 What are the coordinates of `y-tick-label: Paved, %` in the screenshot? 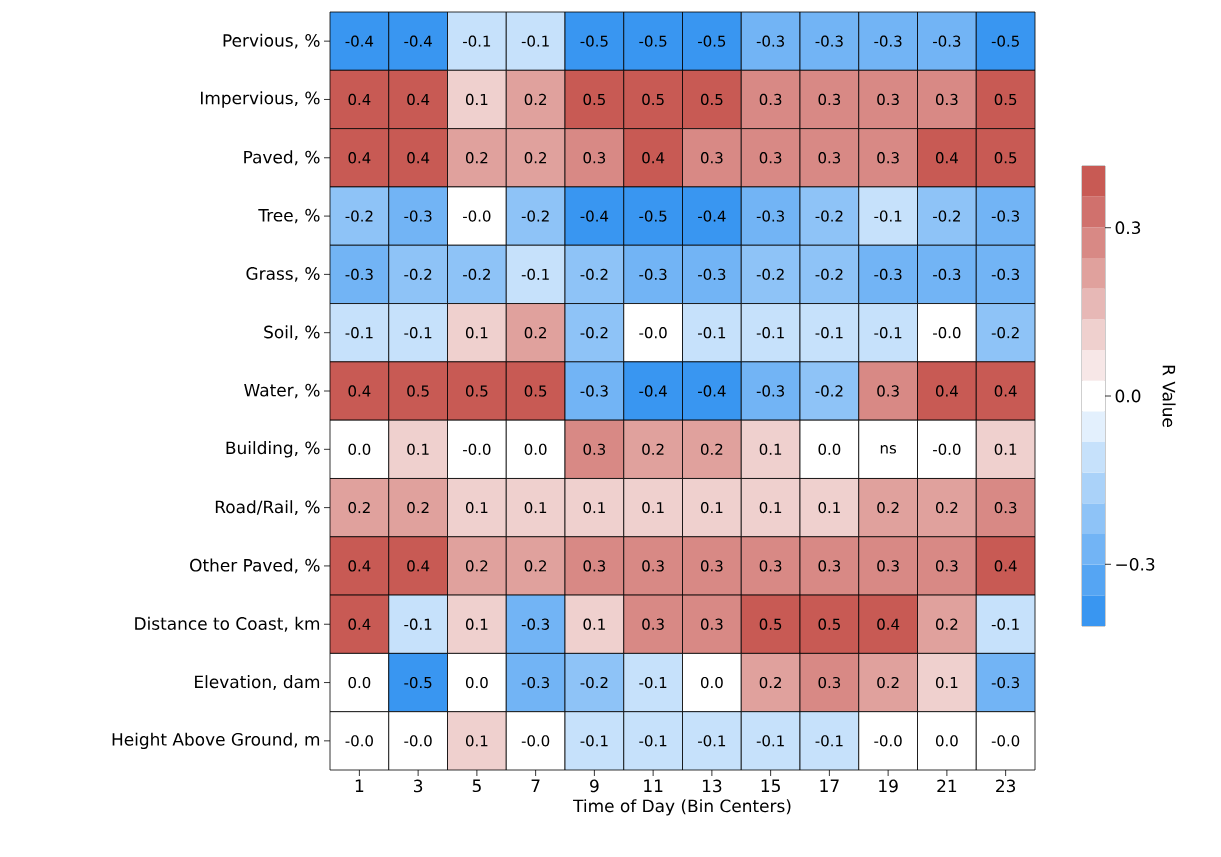 It's located at (282, 158).